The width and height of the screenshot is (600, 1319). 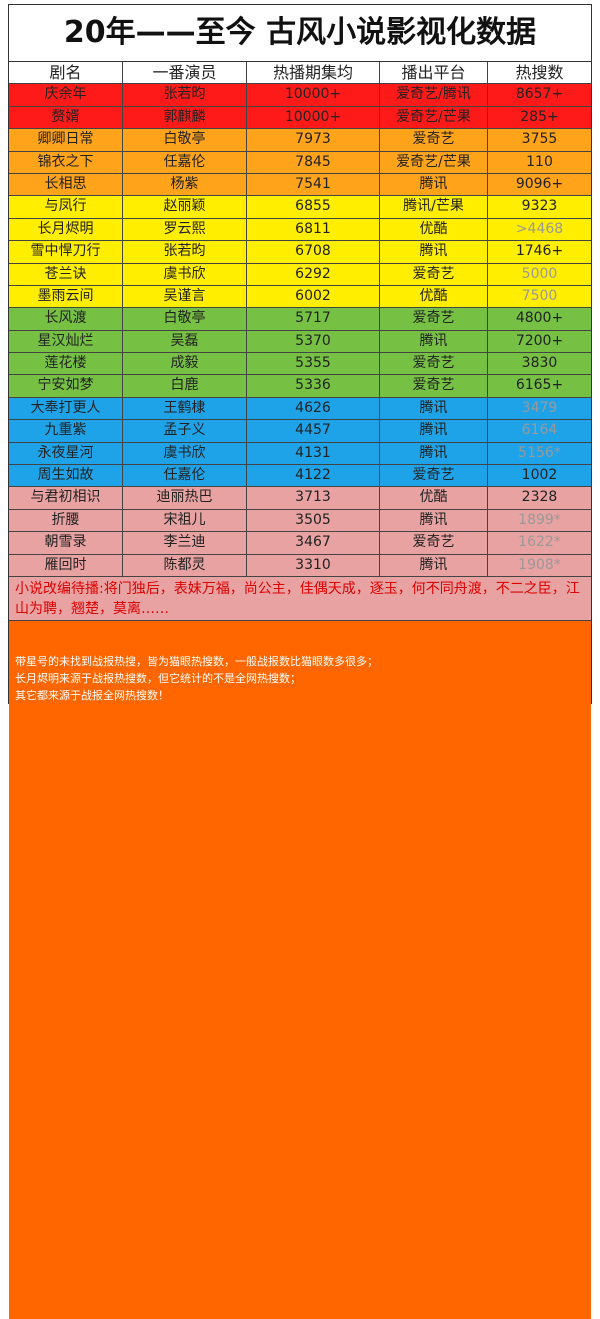 What do you see at coordinates (66, 364) in the screenshot?
I see `table-cell: 莲花楼` at bounding box center [66, 364].